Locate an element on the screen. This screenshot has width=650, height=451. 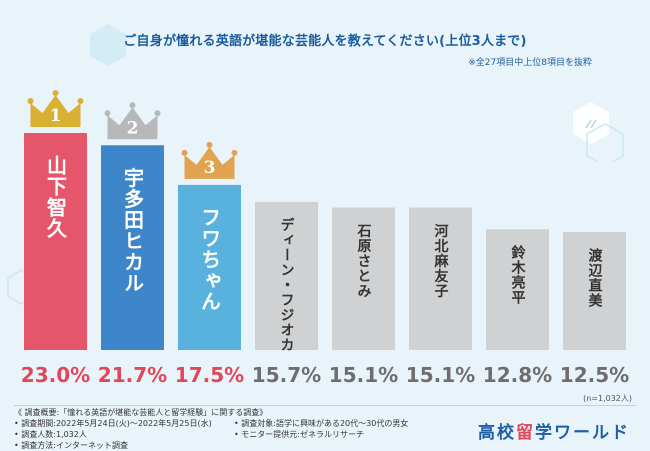
survey-target: • 調査対象:語学に興味がある20代〜30代の男女 is located at coordinates (321, 423).